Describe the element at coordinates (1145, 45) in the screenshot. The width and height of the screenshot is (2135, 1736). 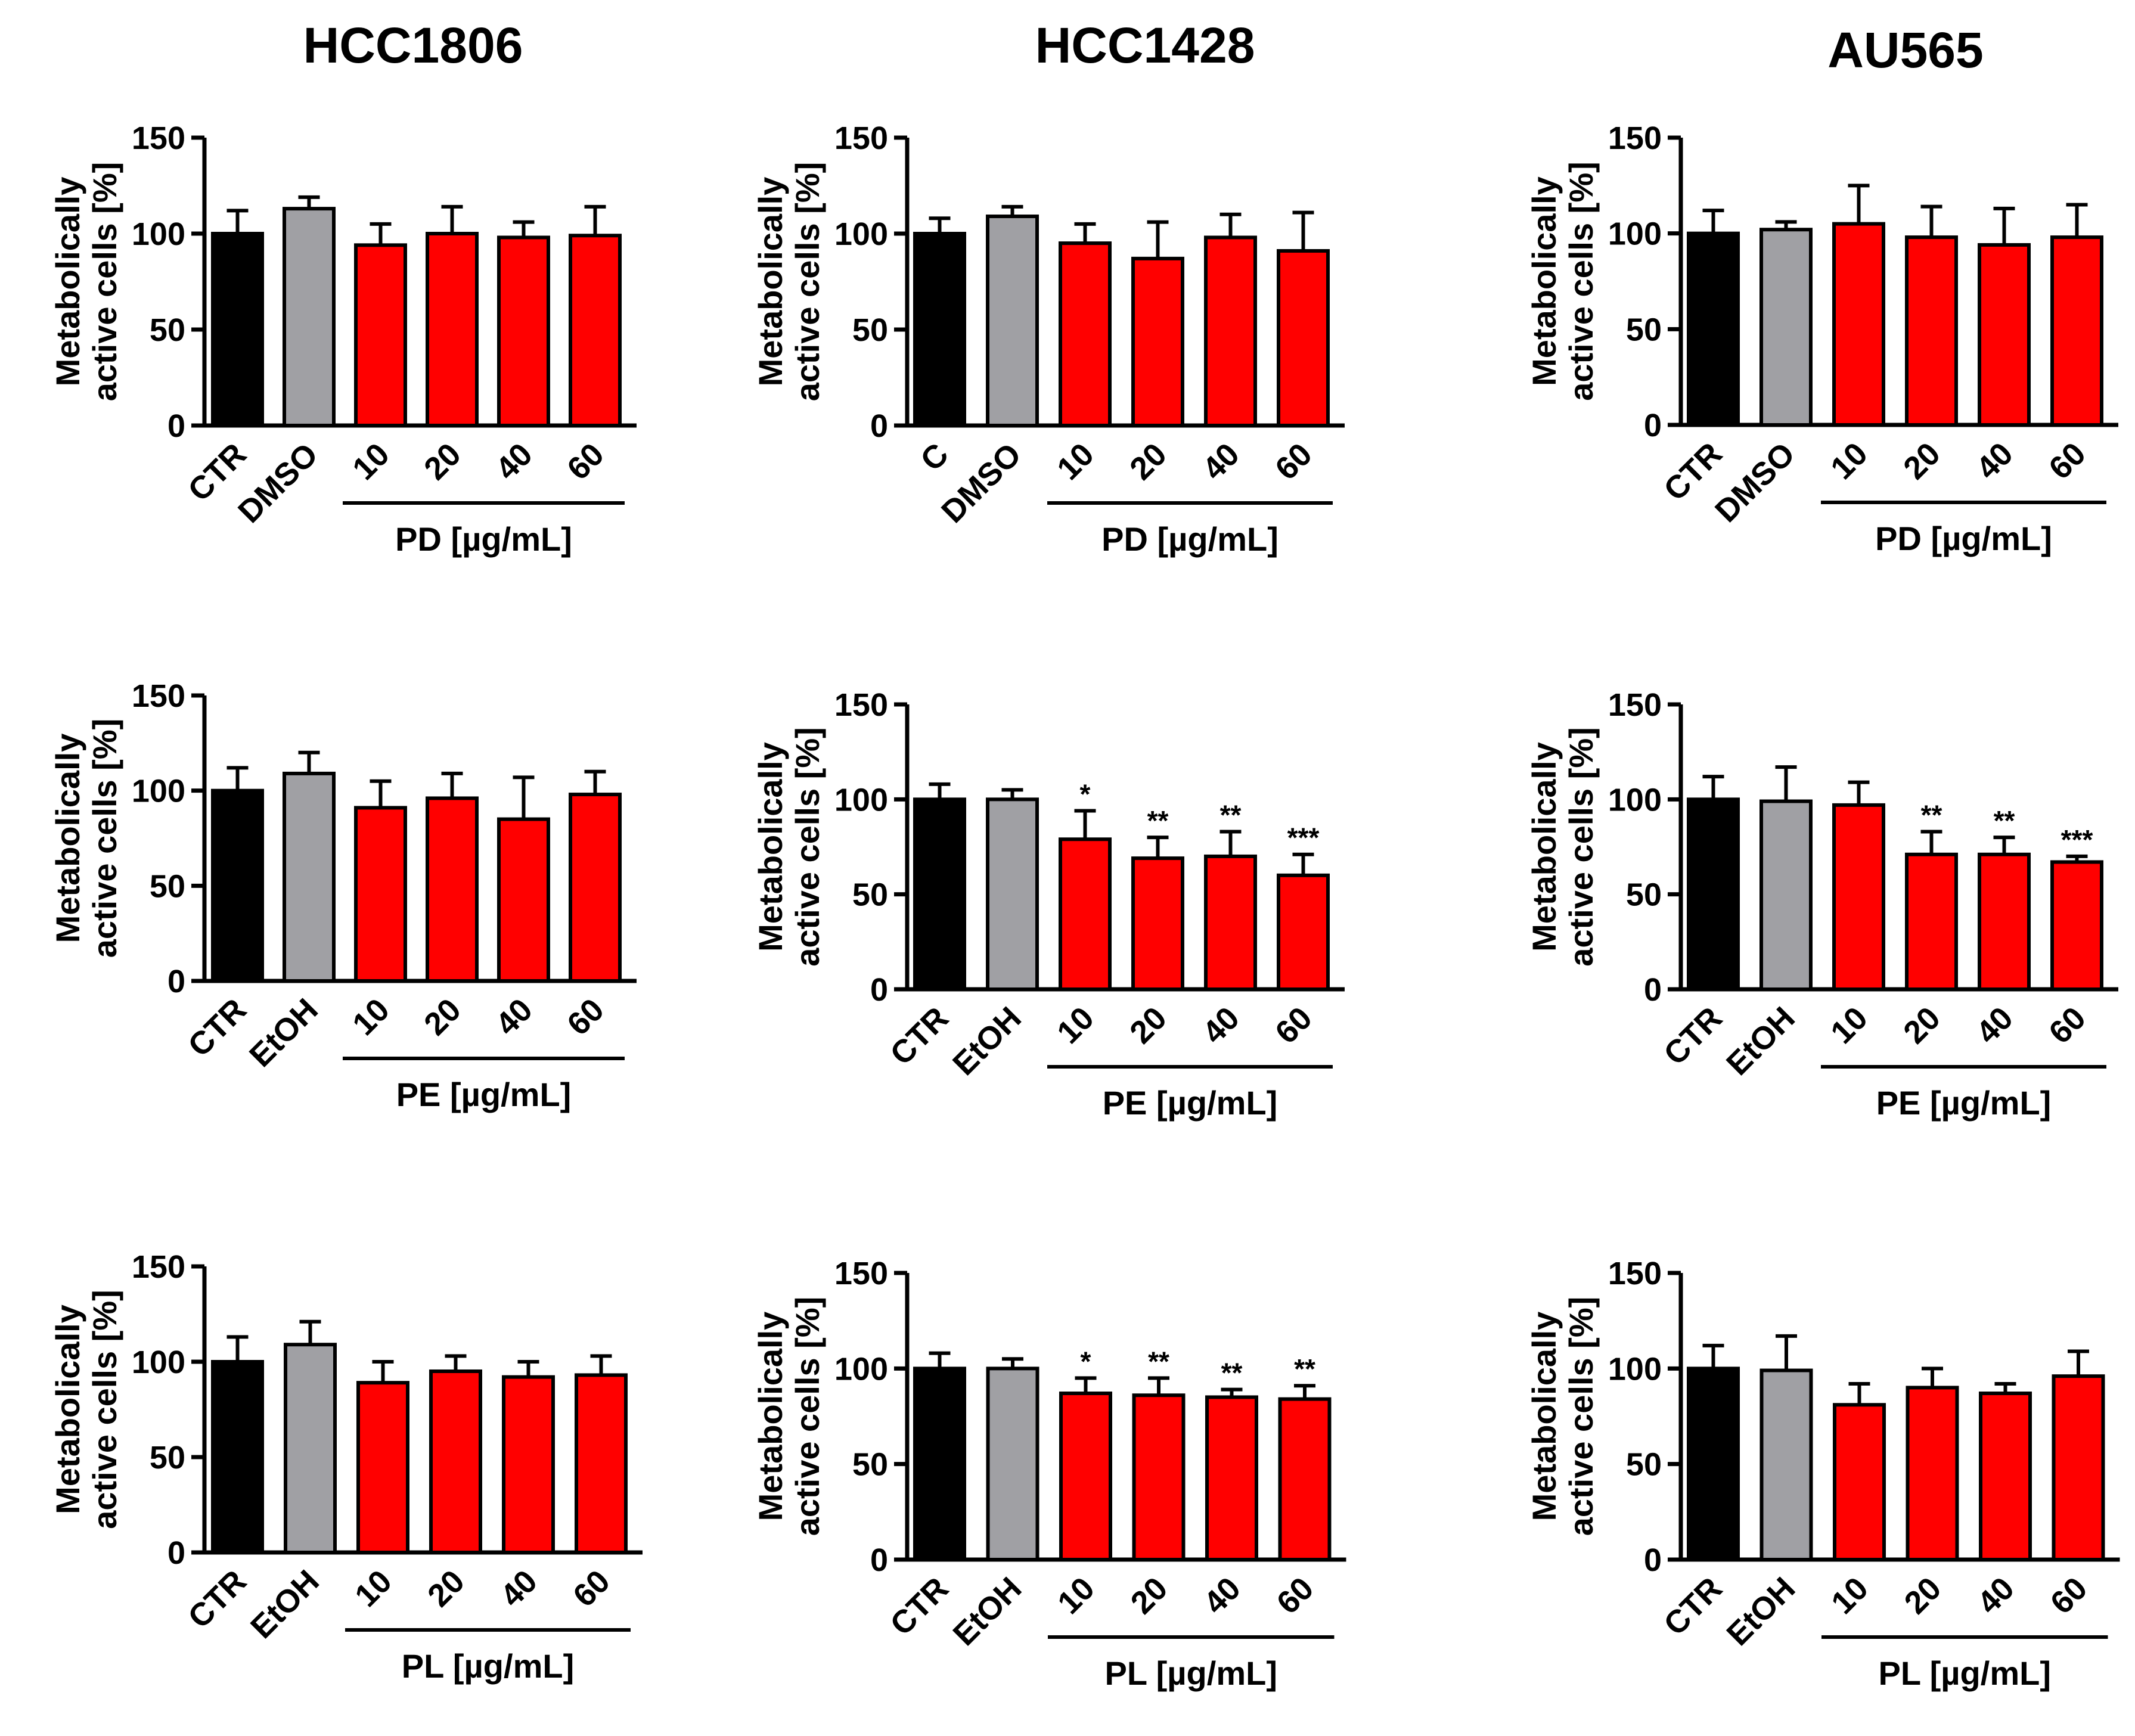
I see `column-title-1: HCC1428` at that location.